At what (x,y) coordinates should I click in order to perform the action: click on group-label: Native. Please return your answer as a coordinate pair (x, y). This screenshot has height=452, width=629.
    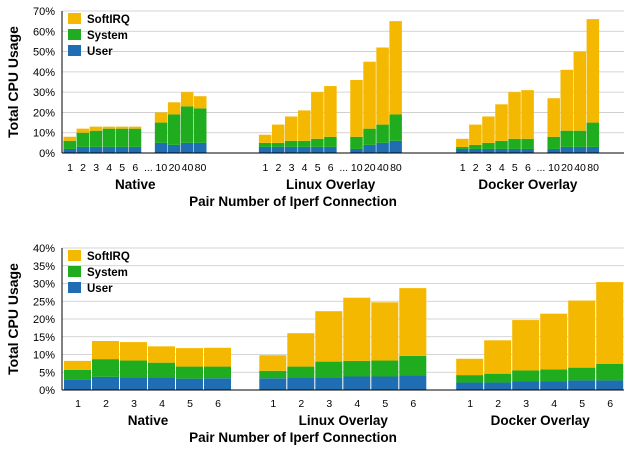
    Looking at the image, I should click on (148, 420).